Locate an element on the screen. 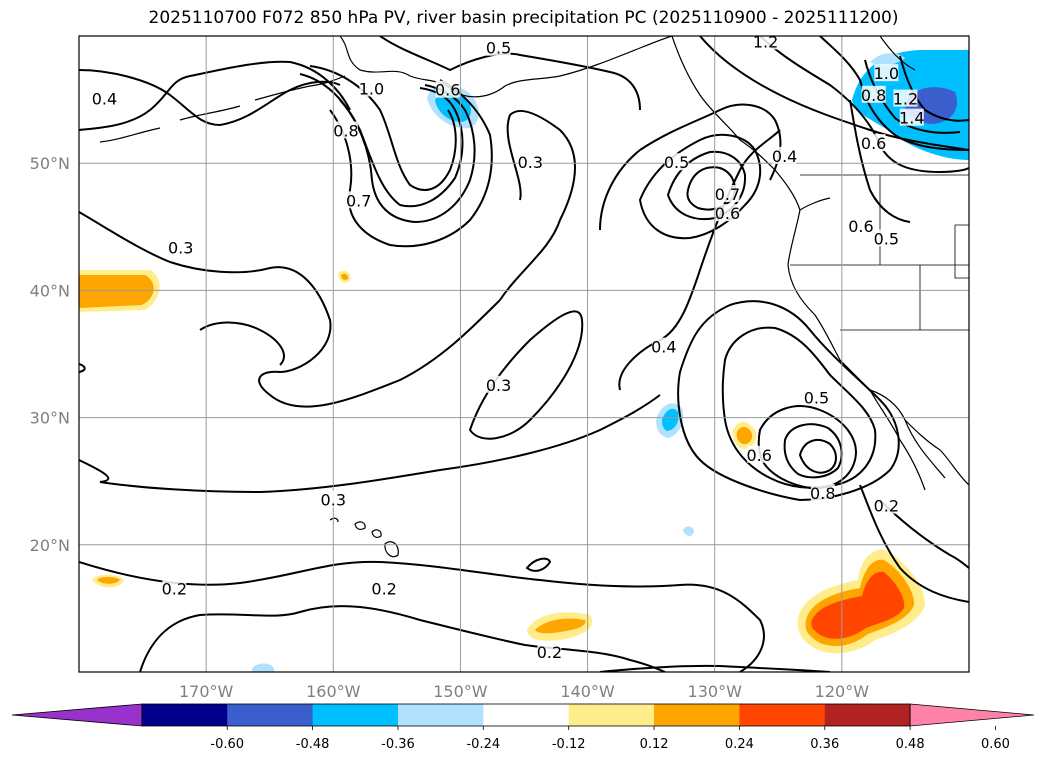 The image size is (1047, 765). contour-label: 1.0 is located at coordinates (371, 88).